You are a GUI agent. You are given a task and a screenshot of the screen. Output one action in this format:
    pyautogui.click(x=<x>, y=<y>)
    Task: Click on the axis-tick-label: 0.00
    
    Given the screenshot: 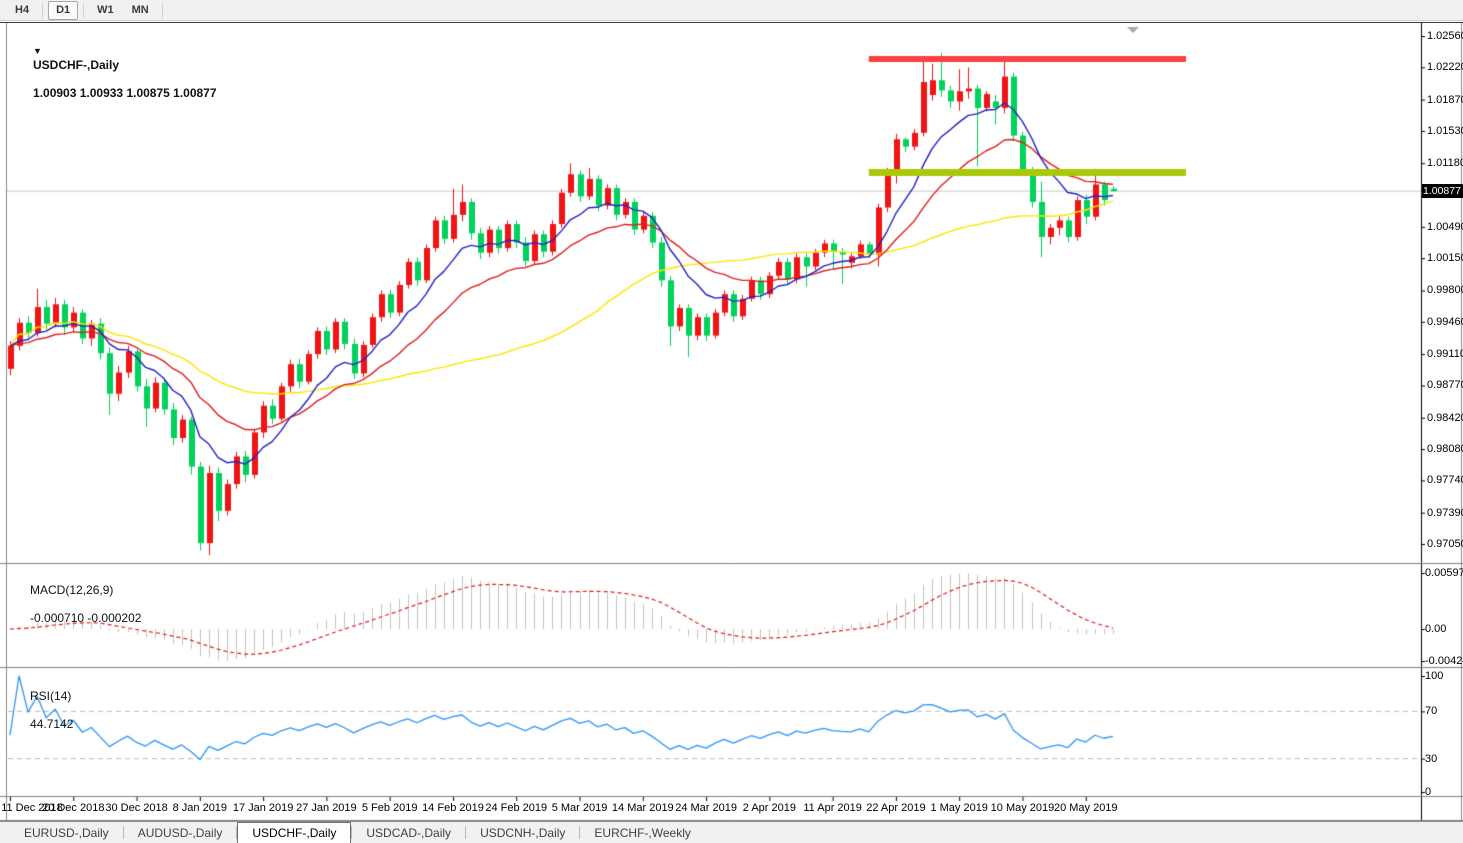 What is the action you would take?
    pyautogui.click(x=1436, y=629)
    